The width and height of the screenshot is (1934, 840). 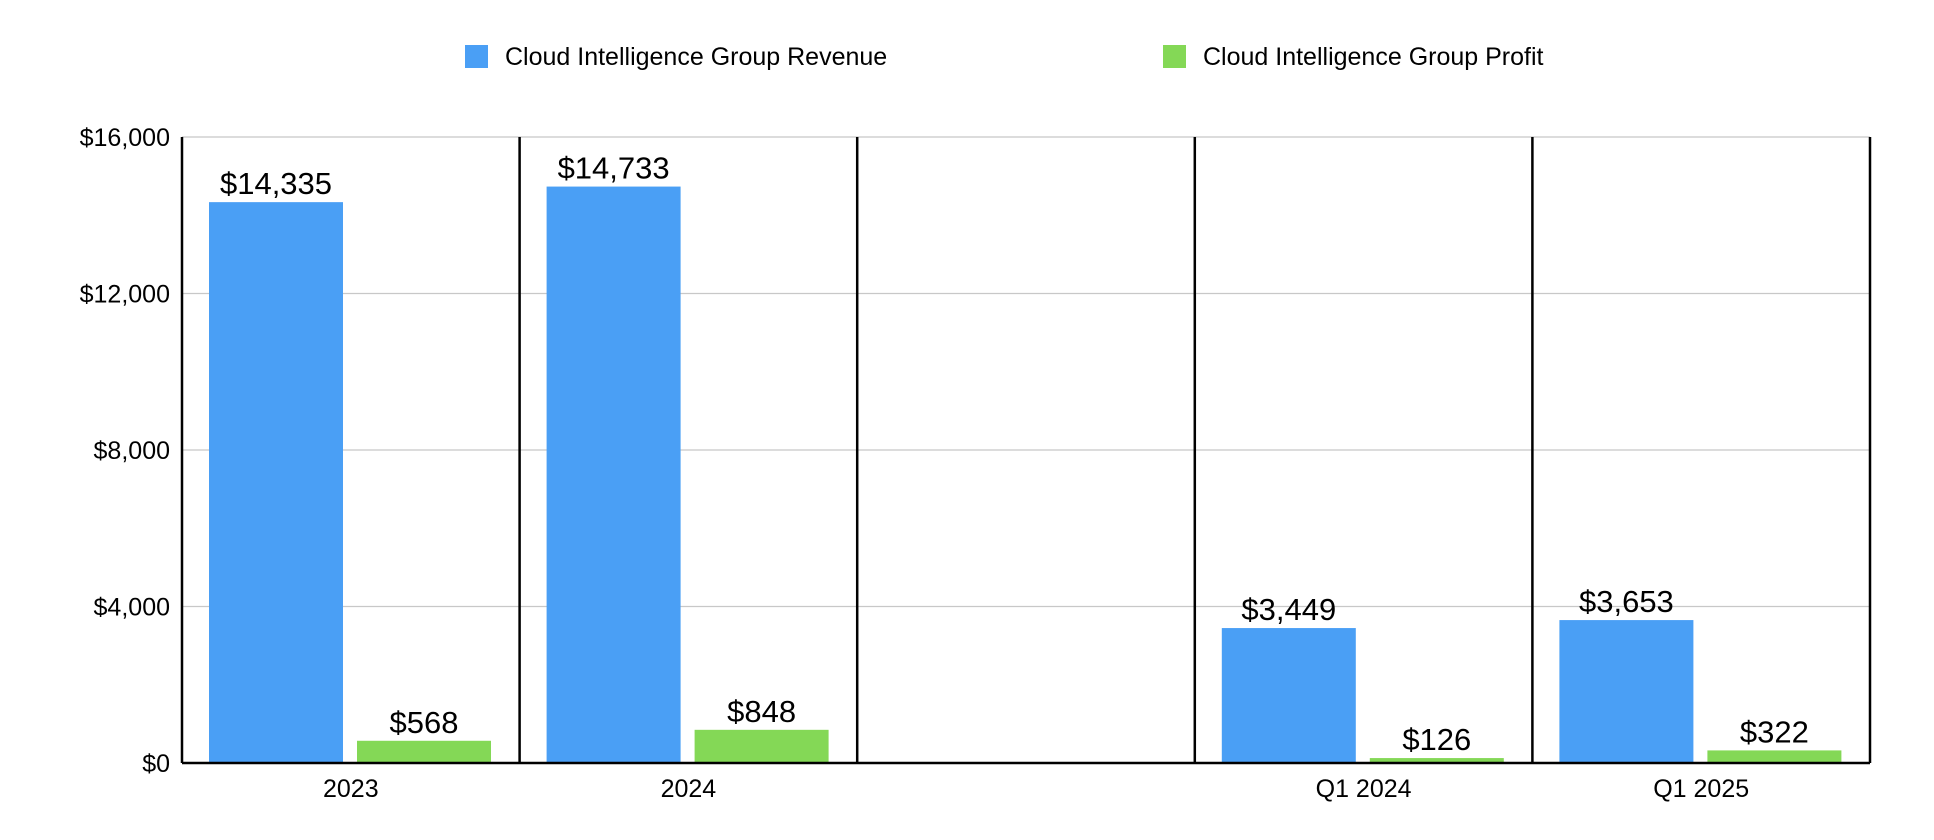 What do you see at coordinates (1626, 601) in the screenshot?
I see `data-label-revenue: $3,653` at bounding box center [1626, 601].